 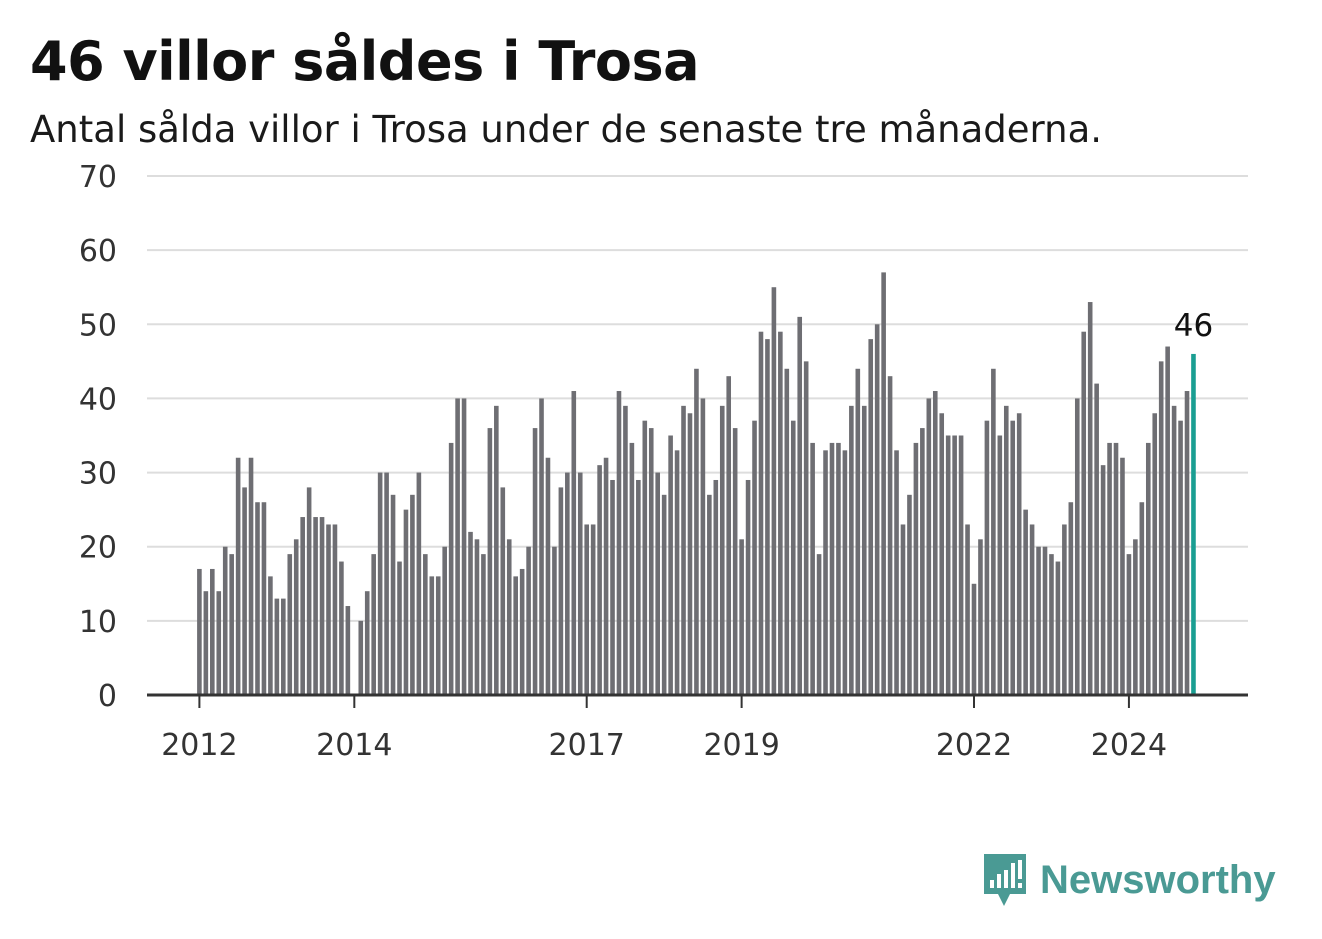 What do you see at coordinates (107, 696) in the screenshot?
I see `y-tick-label: 0` at bounding box center [107, 696].